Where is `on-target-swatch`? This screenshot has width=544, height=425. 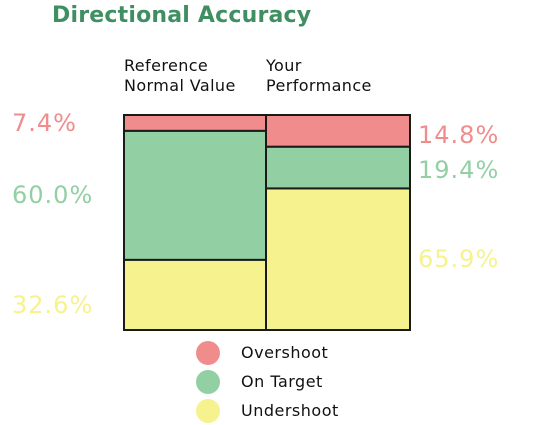 on-target-swatch is located at coordinates (208, 381).